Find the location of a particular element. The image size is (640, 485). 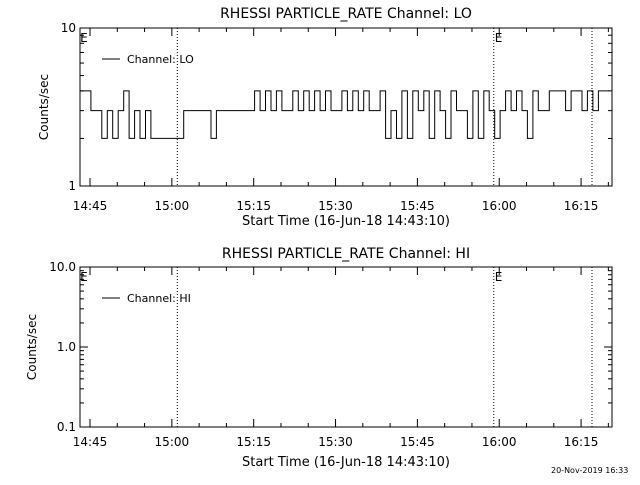

chart-title: RHESSI PARTICLE_RATE Channel: HI is located at coordinates (346, 254).